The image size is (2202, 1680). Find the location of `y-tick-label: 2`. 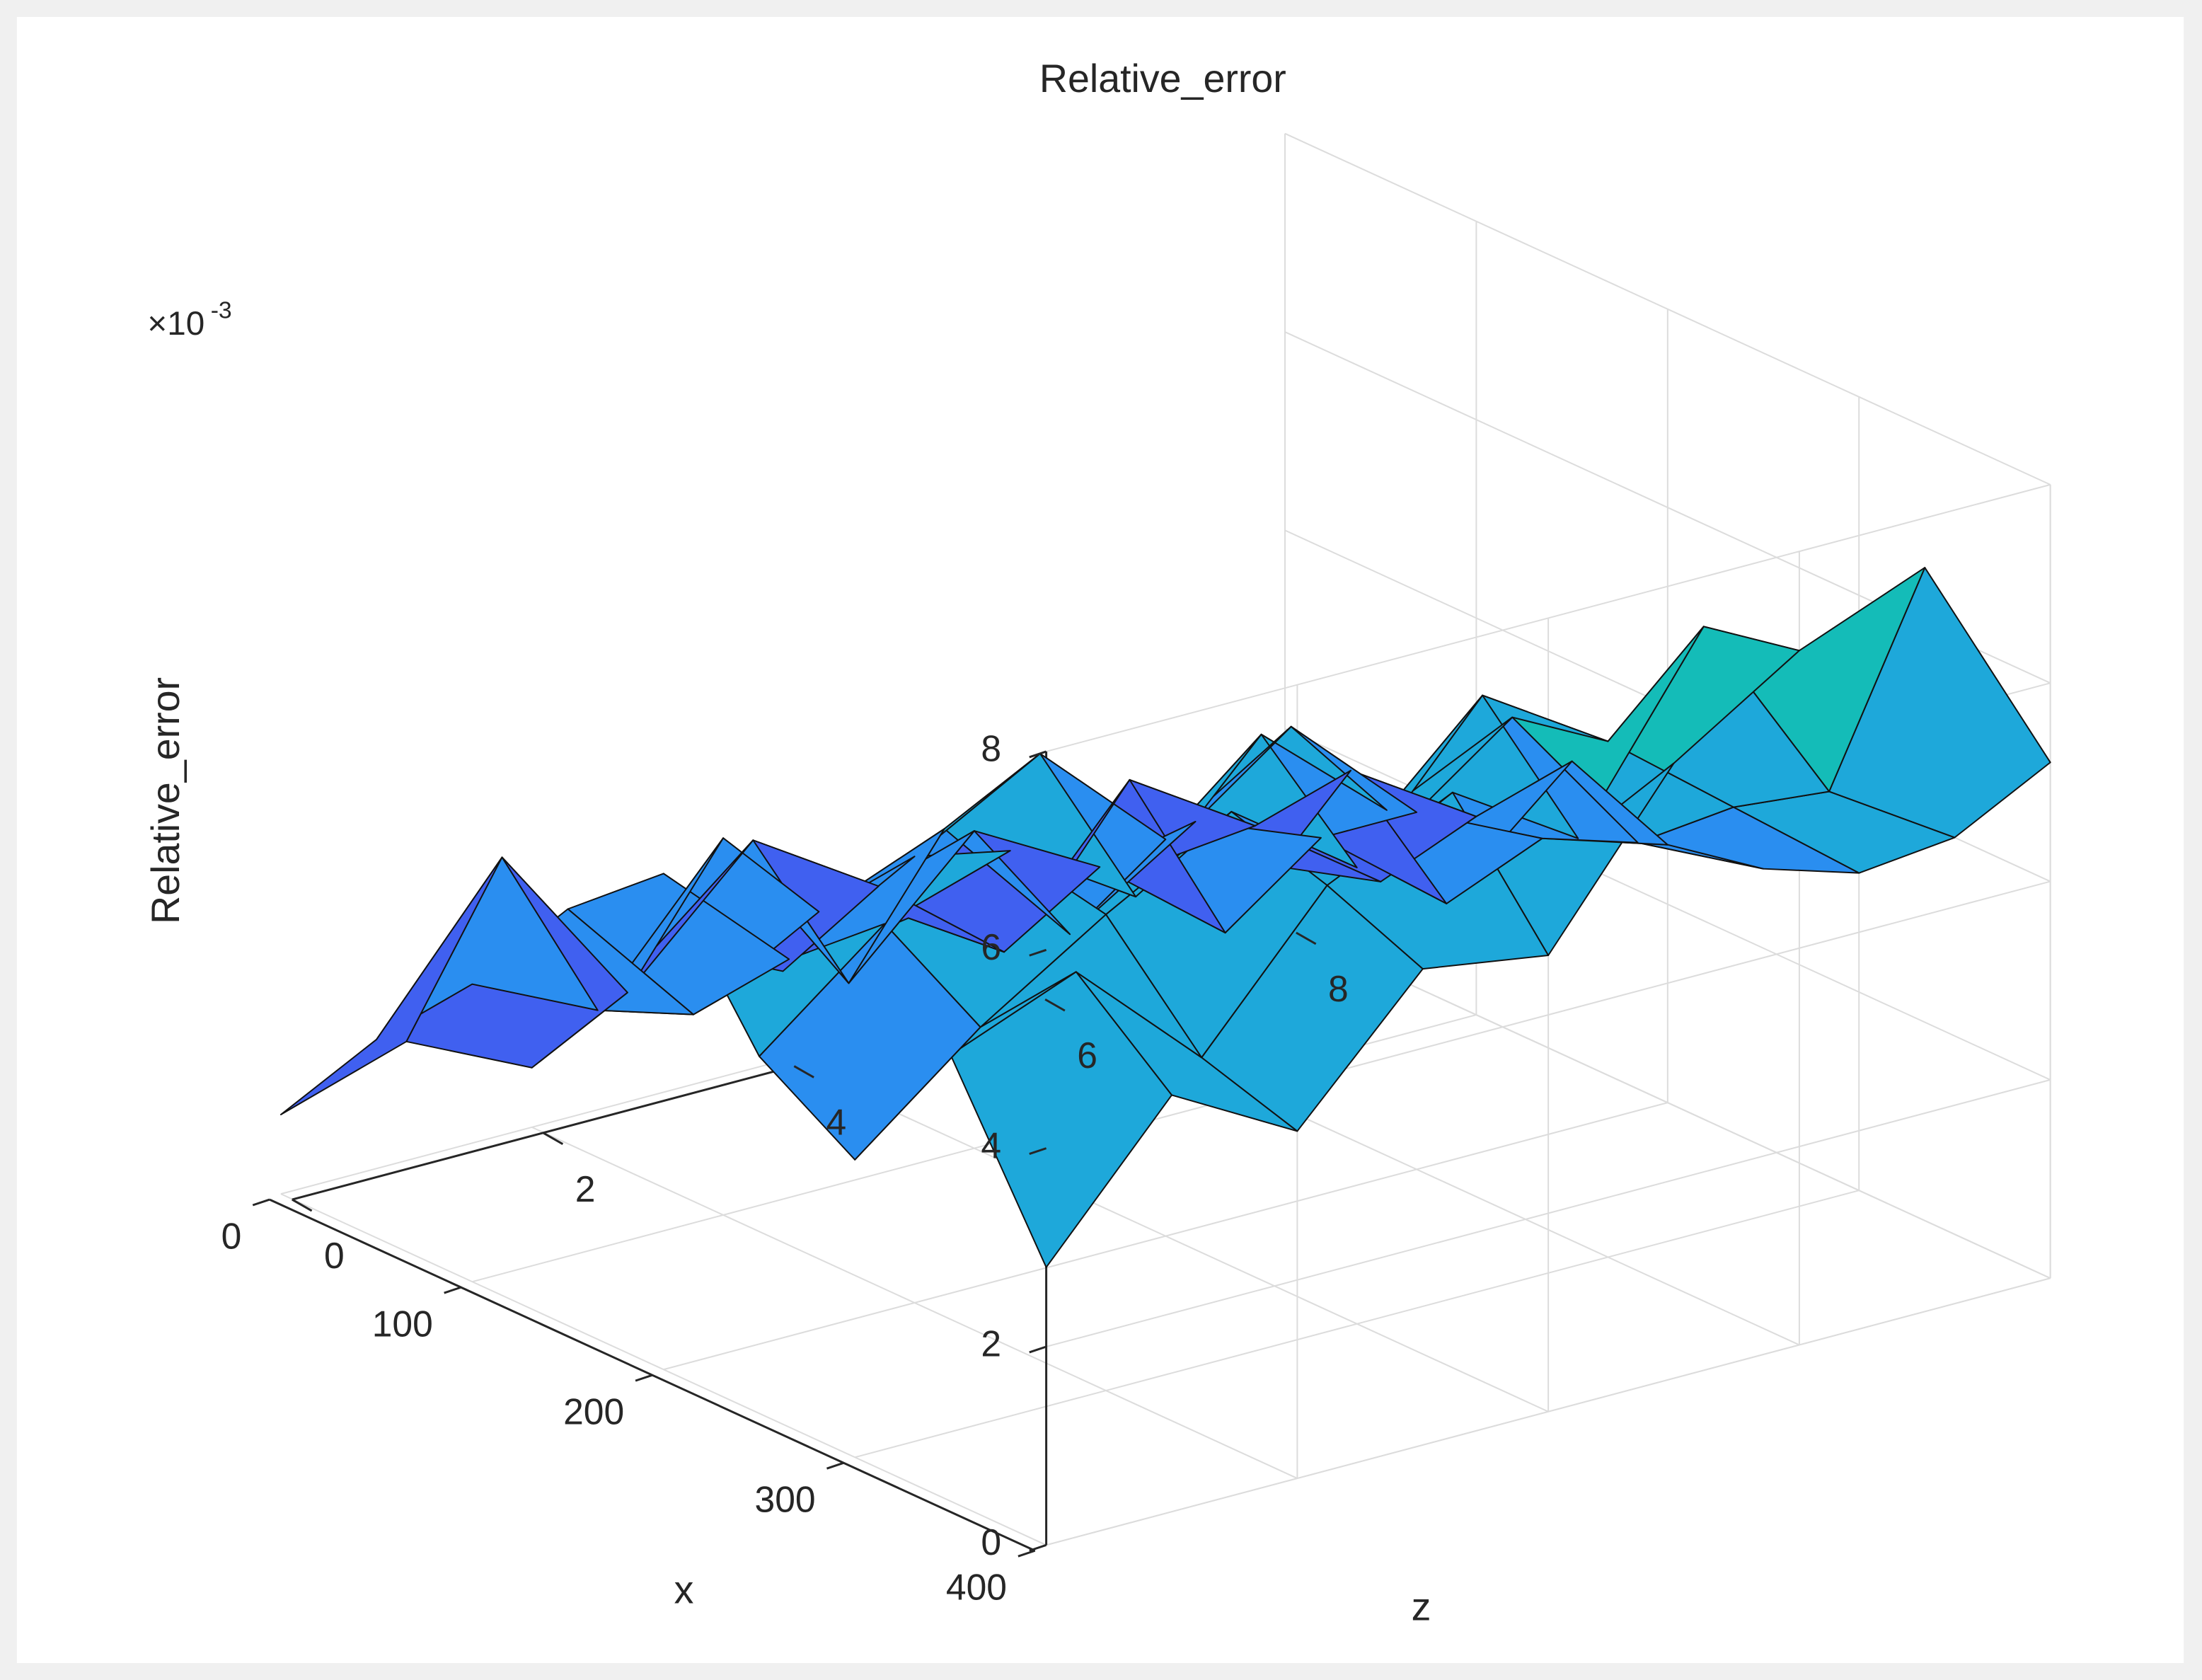

y-tick-label: 2 is located at coordinates (991, 1343).